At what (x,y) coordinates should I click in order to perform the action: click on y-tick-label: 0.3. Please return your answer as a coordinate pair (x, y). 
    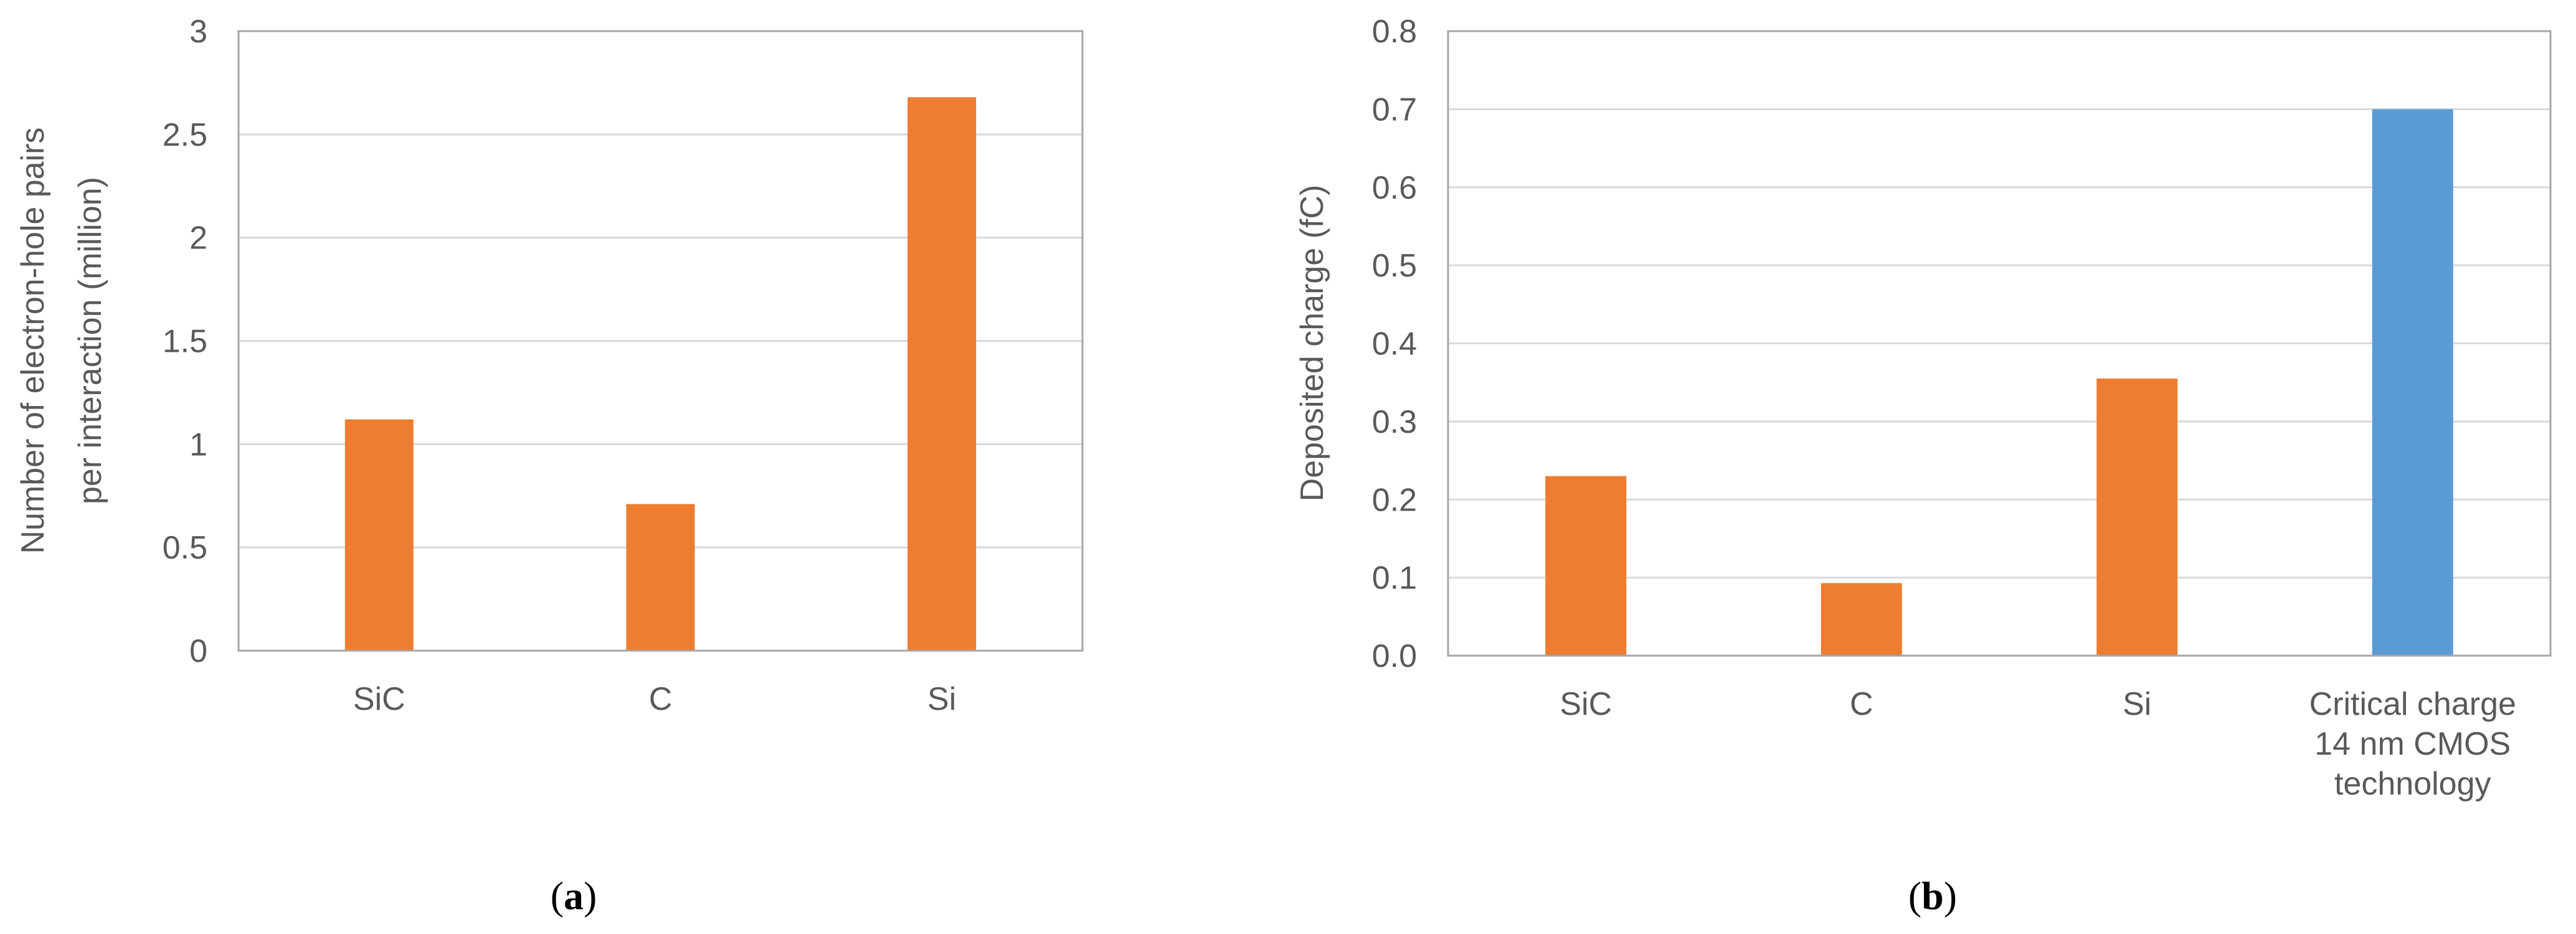
    Looking at the image, I should click on (1394, 422).